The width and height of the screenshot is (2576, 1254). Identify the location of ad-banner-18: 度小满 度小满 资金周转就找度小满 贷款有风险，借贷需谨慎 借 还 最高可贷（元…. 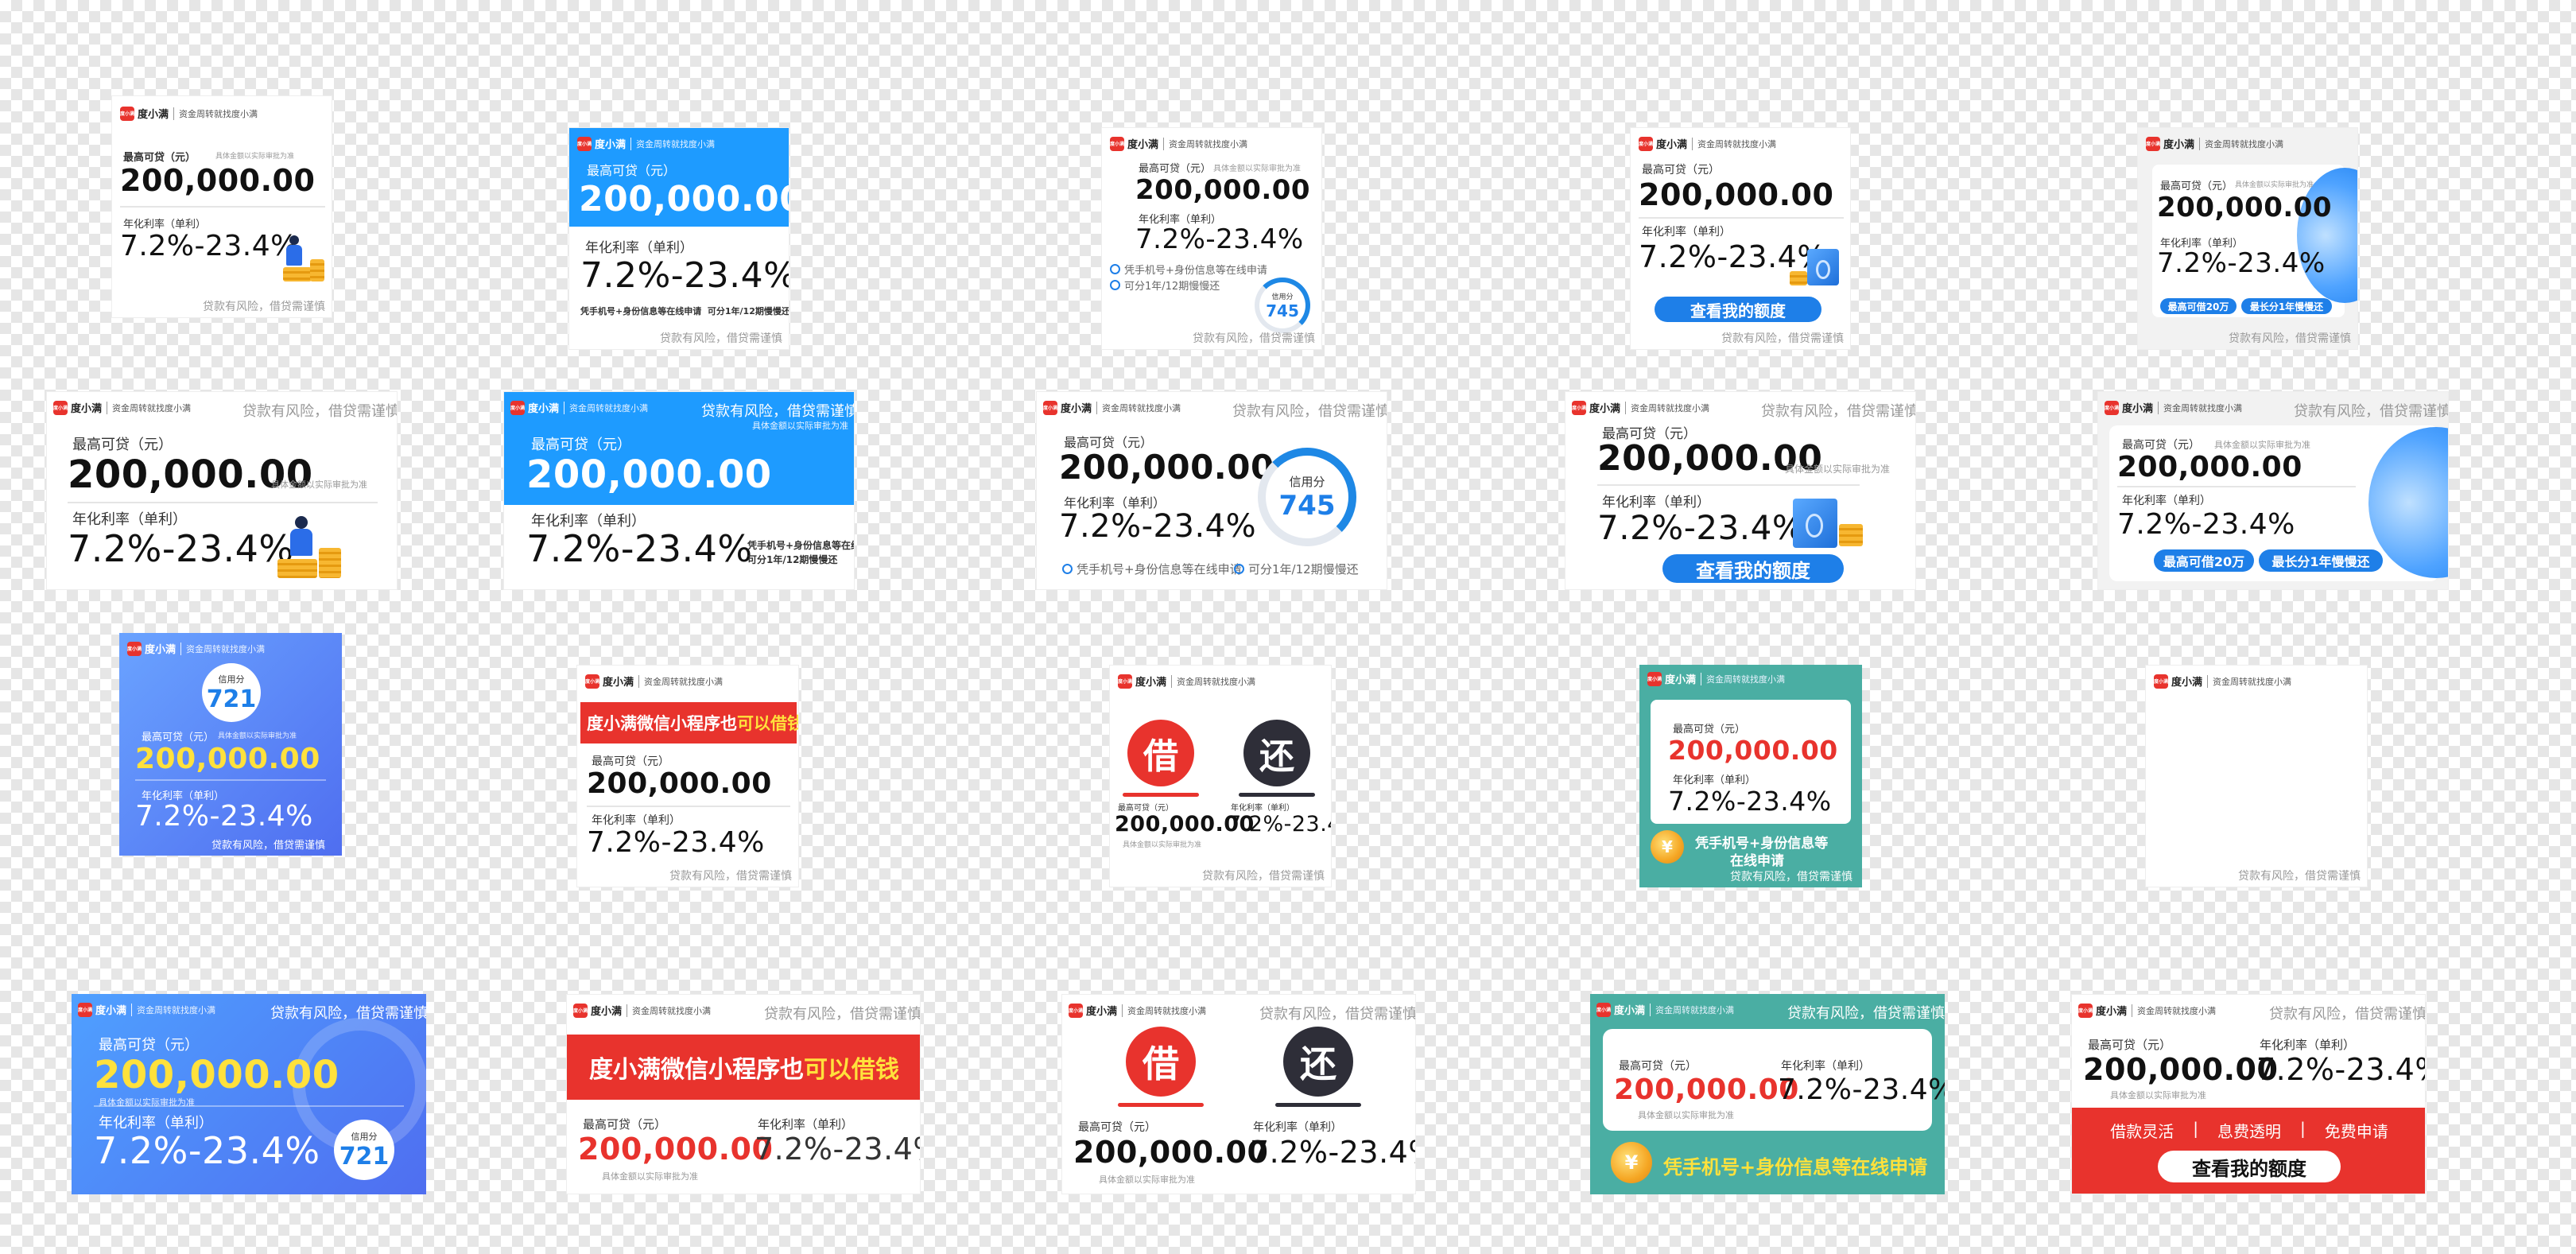
(1239, 1094).